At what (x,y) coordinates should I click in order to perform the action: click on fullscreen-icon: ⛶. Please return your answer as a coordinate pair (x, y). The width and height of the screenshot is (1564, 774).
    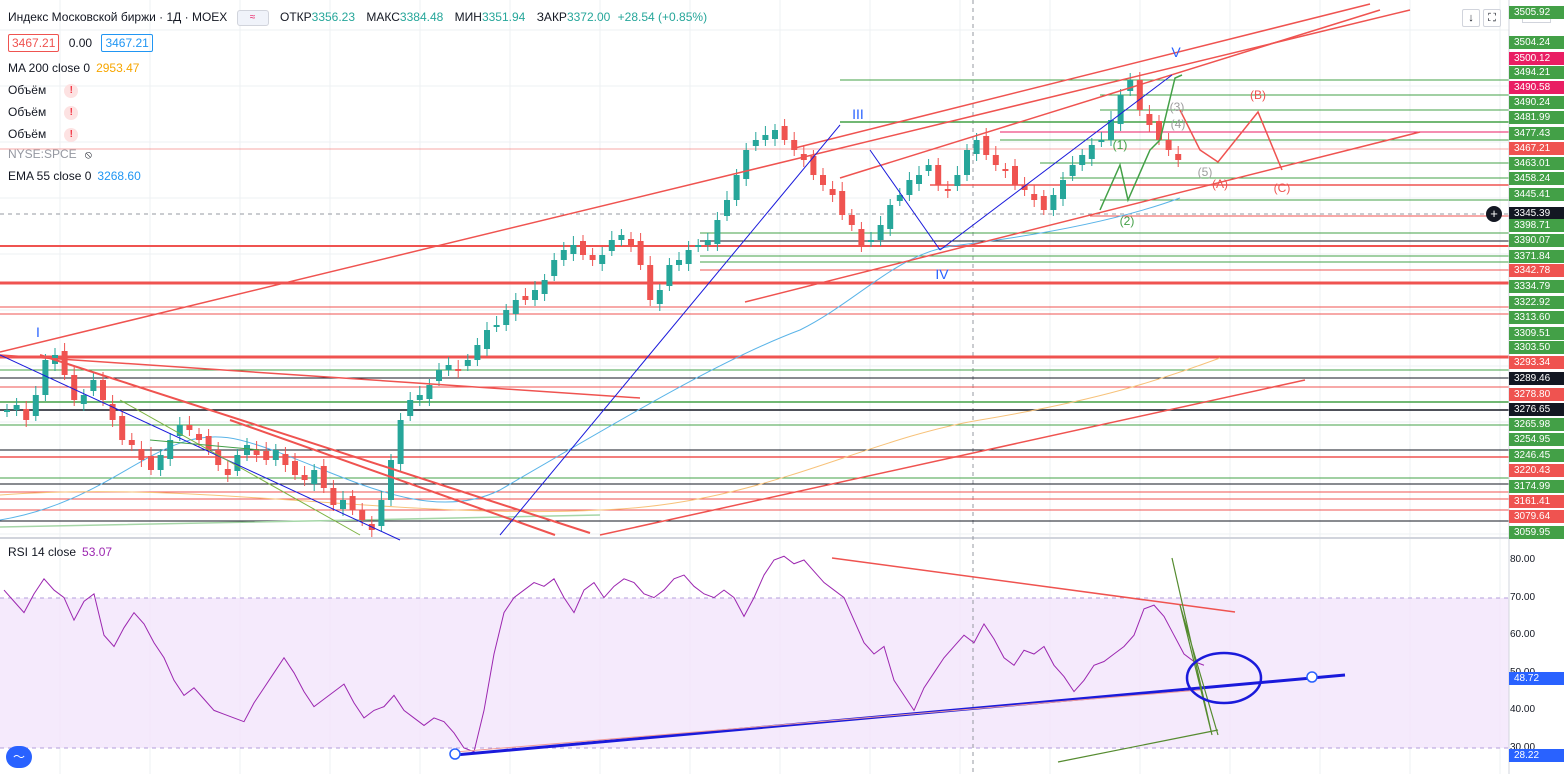
    Looking at the image, I should click on (1492, 18).